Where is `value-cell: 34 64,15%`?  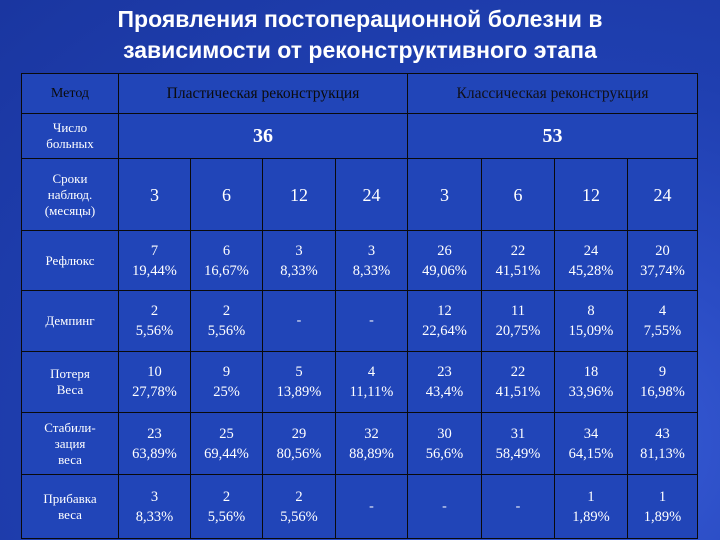
value-cell: 34 64,15% is located at coordinates (591, 443).